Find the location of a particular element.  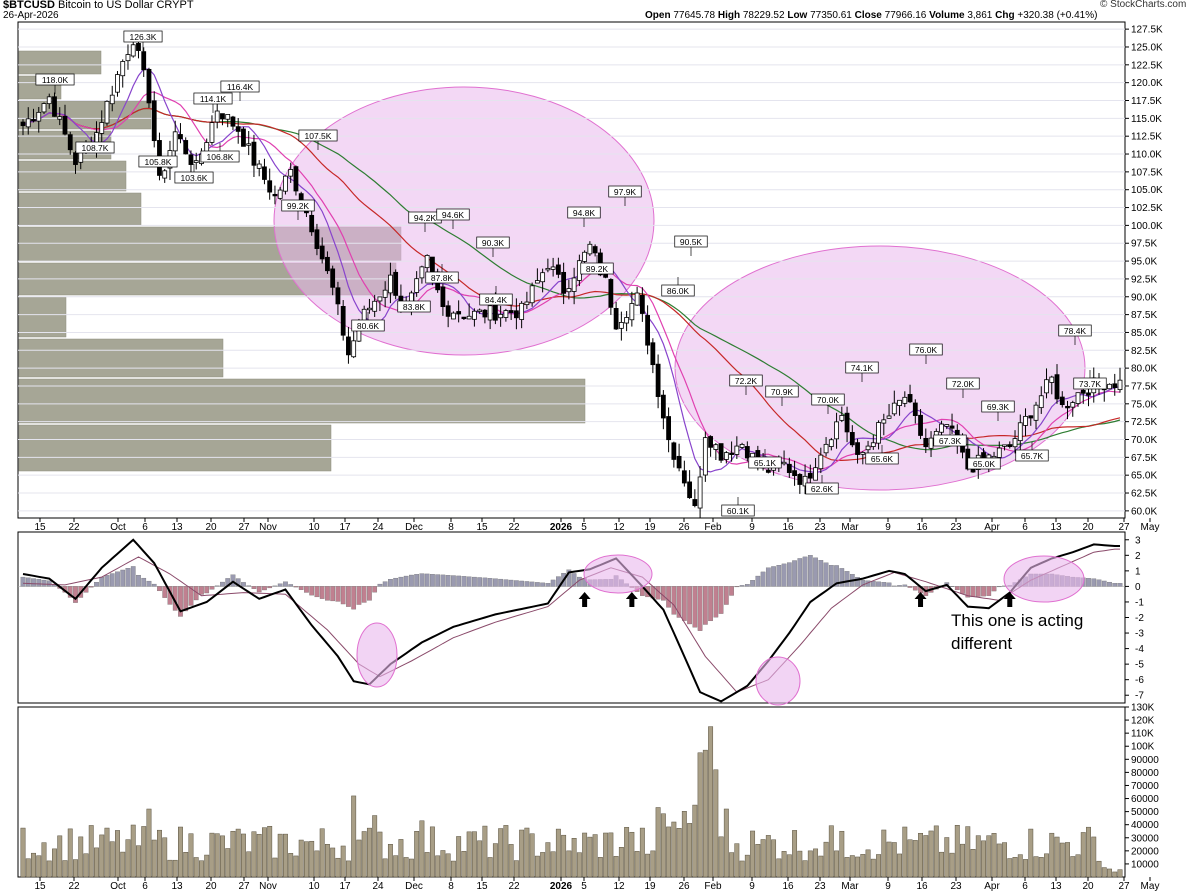

price-tick-label: 127.5K is located at coordinates (1147, 30).